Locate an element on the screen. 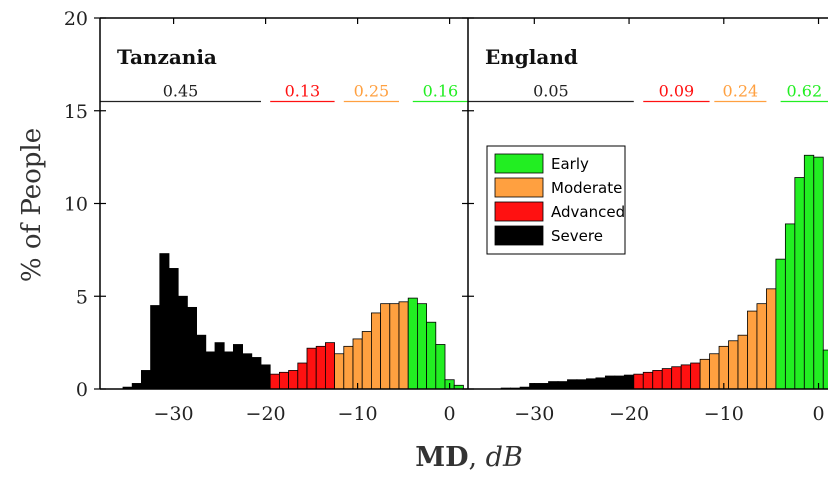 This screenshot has width=828, height=482. y-tick-label: 10 is located at coordinates (76, 205).